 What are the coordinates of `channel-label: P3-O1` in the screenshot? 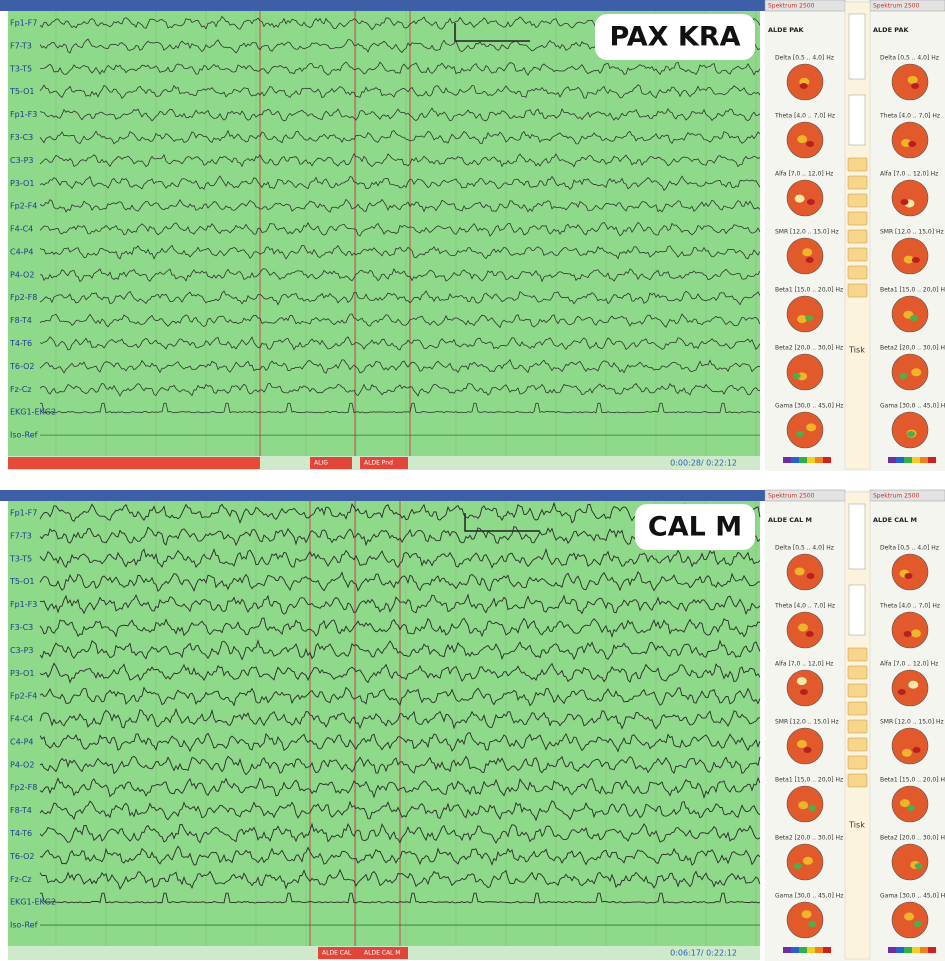 It's located at (22, 673).